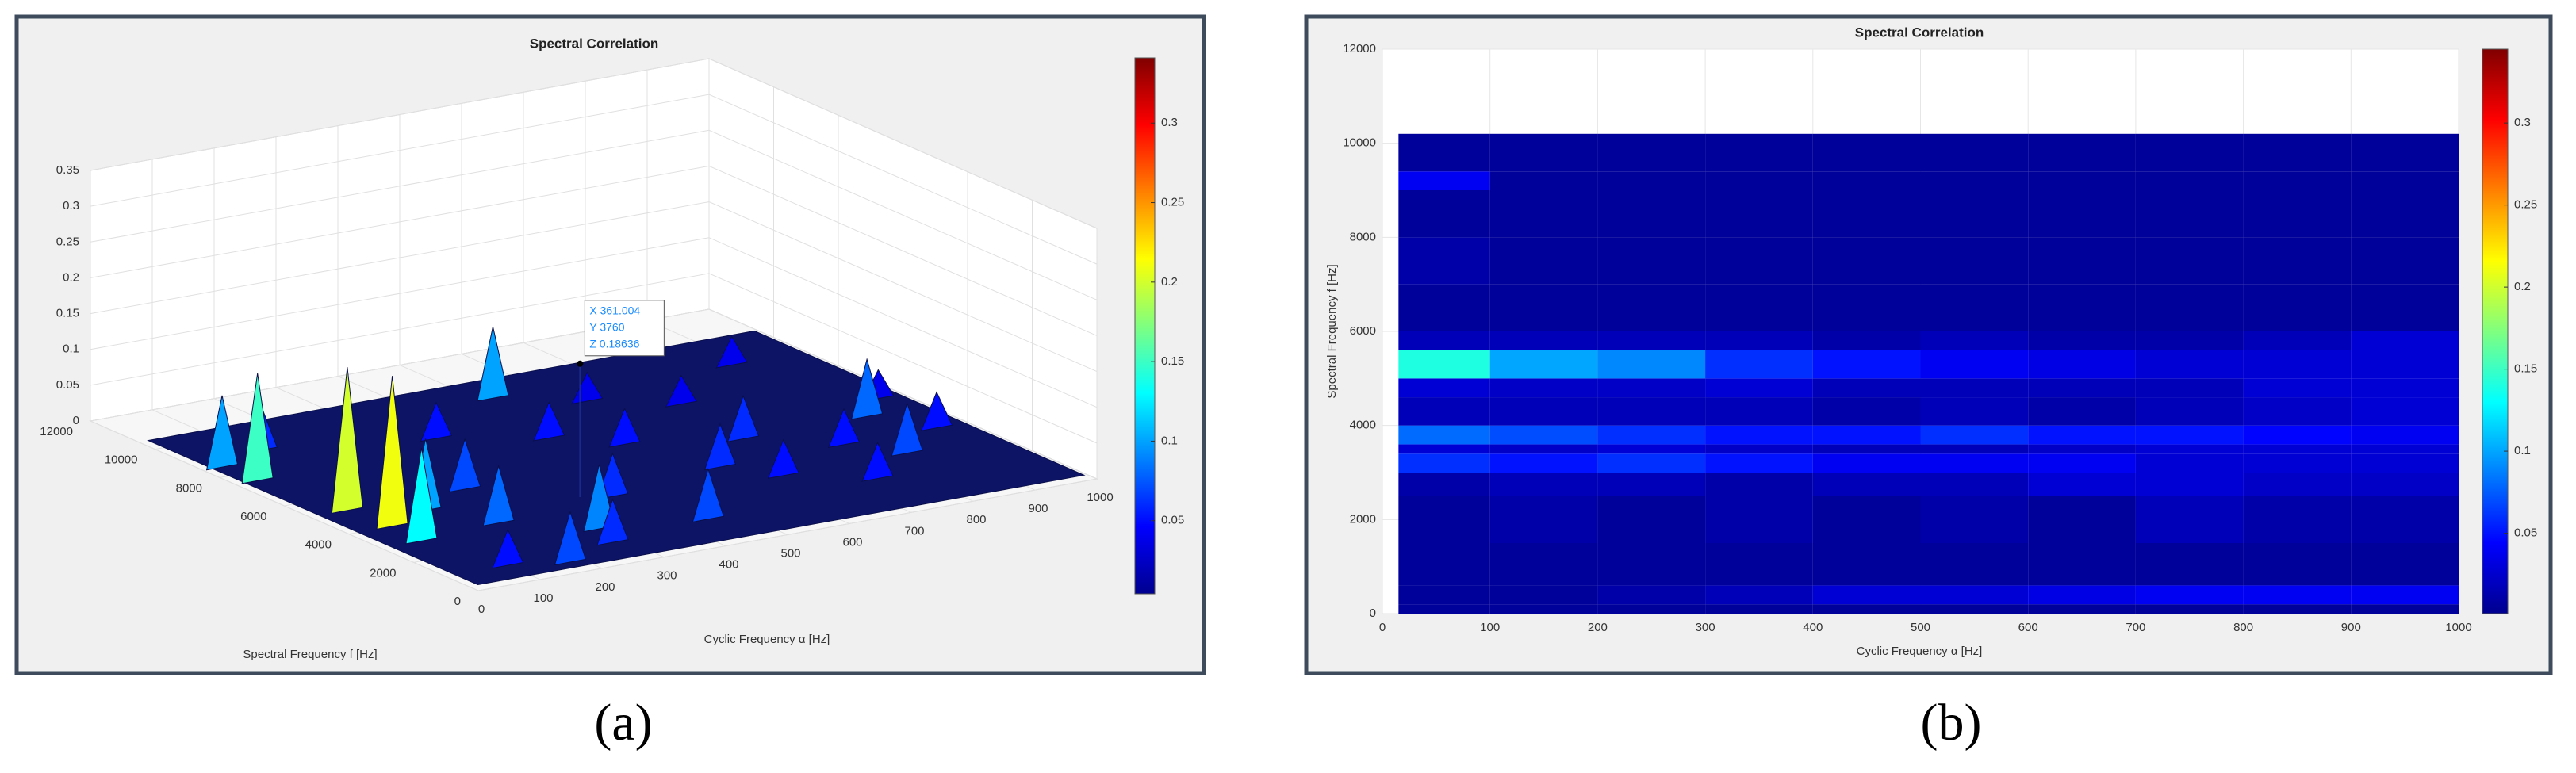 The width and height of the screenshot is (2576, 773). What do you see at coordinates (1490, 627) in the screenshot?
I see `x-tick-label: 100` at bounding box center [1490, 627].